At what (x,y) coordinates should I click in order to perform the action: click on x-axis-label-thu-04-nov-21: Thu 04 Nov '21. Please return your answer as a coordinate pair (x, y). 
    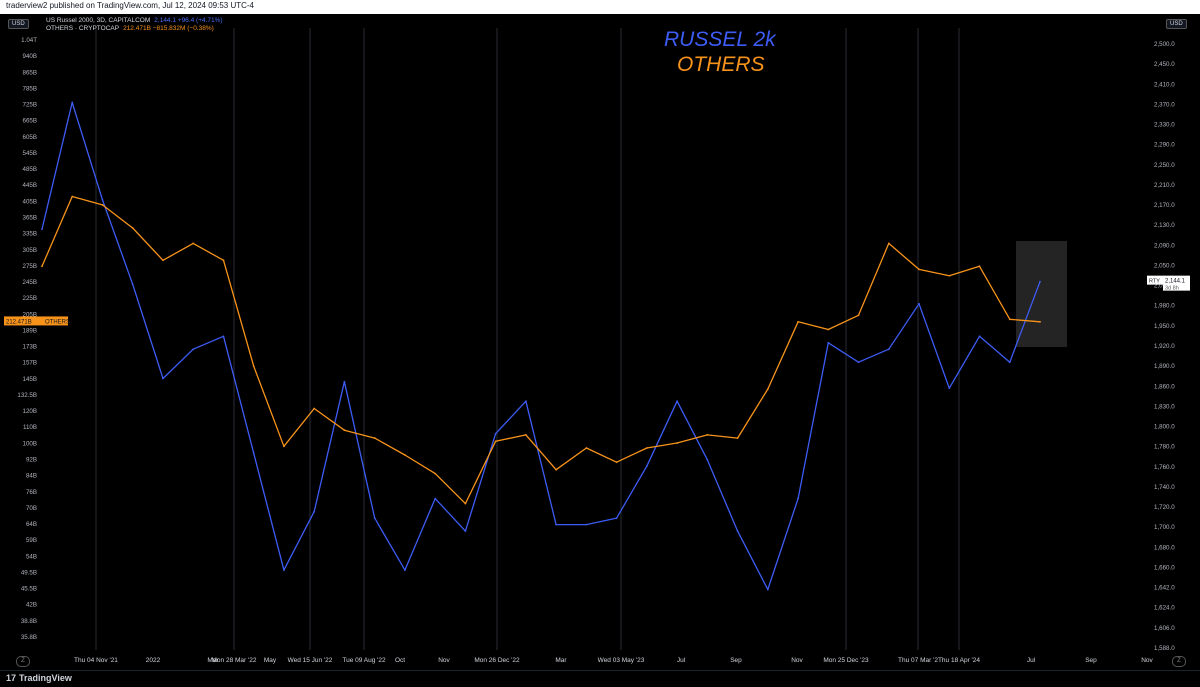
    Looking at the image, I should click on (96, 660).